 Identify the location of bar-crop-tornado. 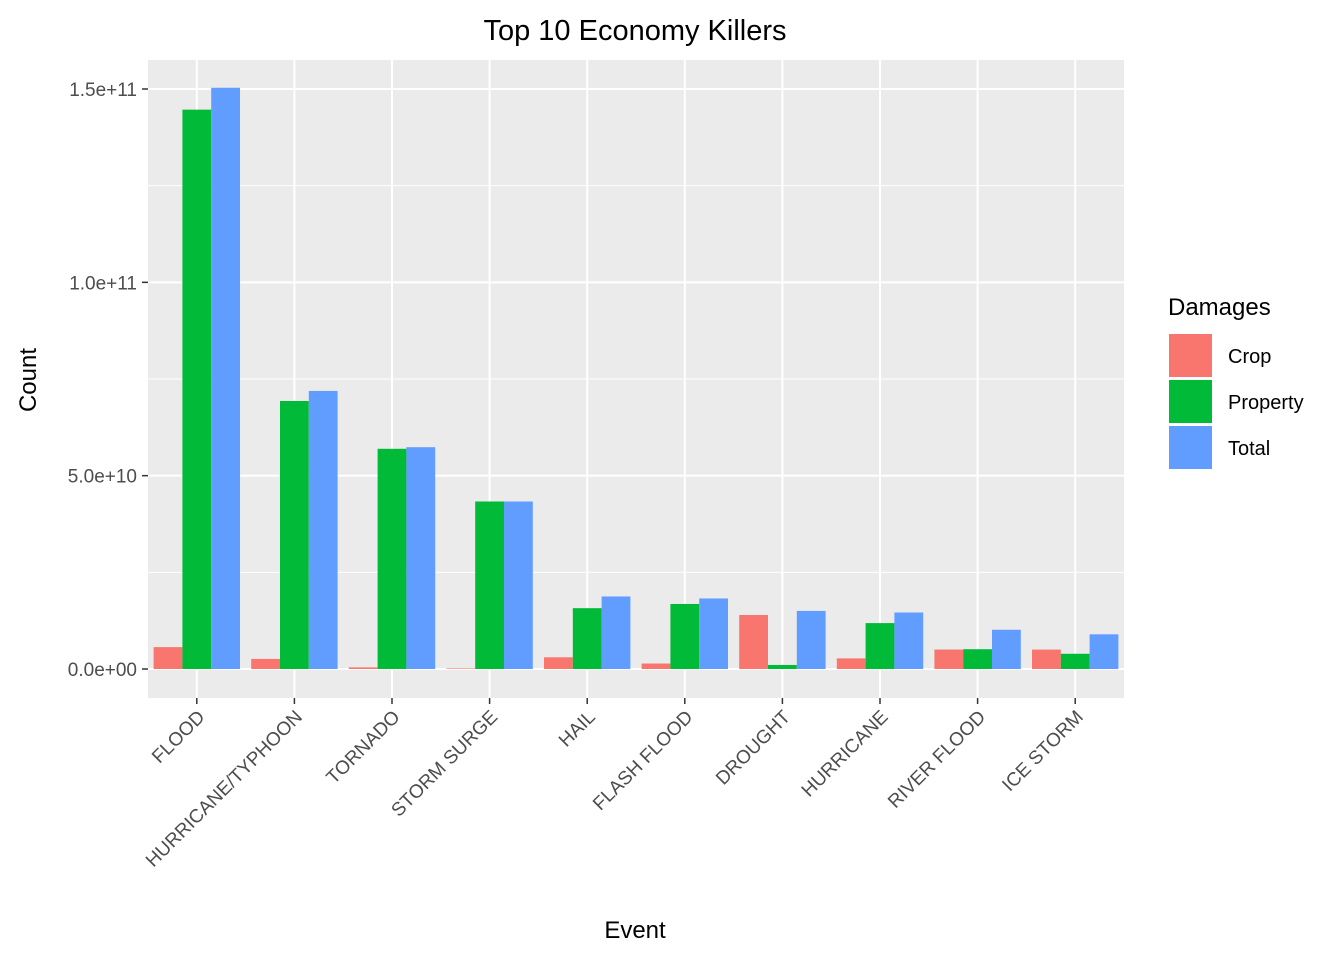
(363, 668).